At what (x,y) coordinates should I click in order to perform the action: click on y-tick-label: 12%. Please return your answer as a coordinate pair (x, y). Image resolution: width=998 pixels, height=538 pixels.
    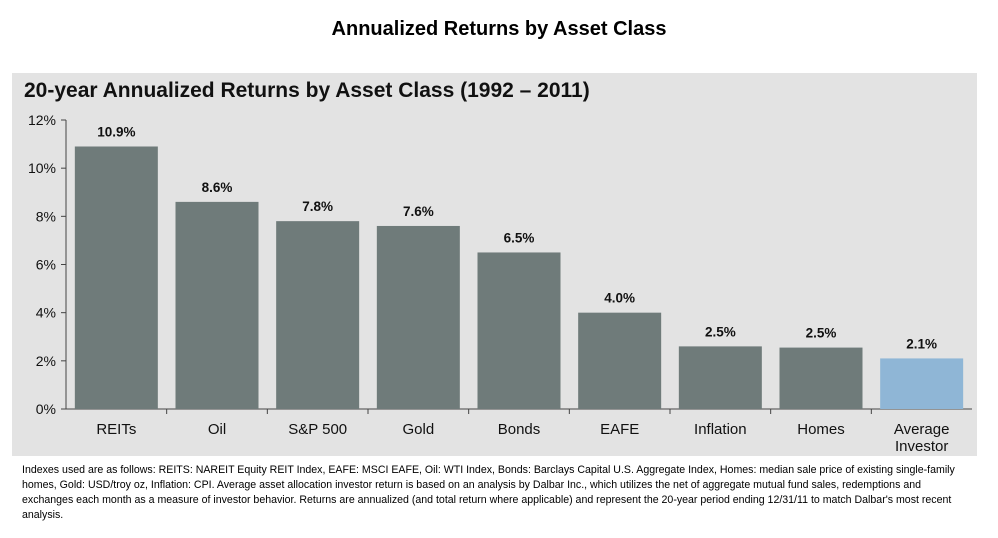
    Looking at the image, I should click on (42, 120).